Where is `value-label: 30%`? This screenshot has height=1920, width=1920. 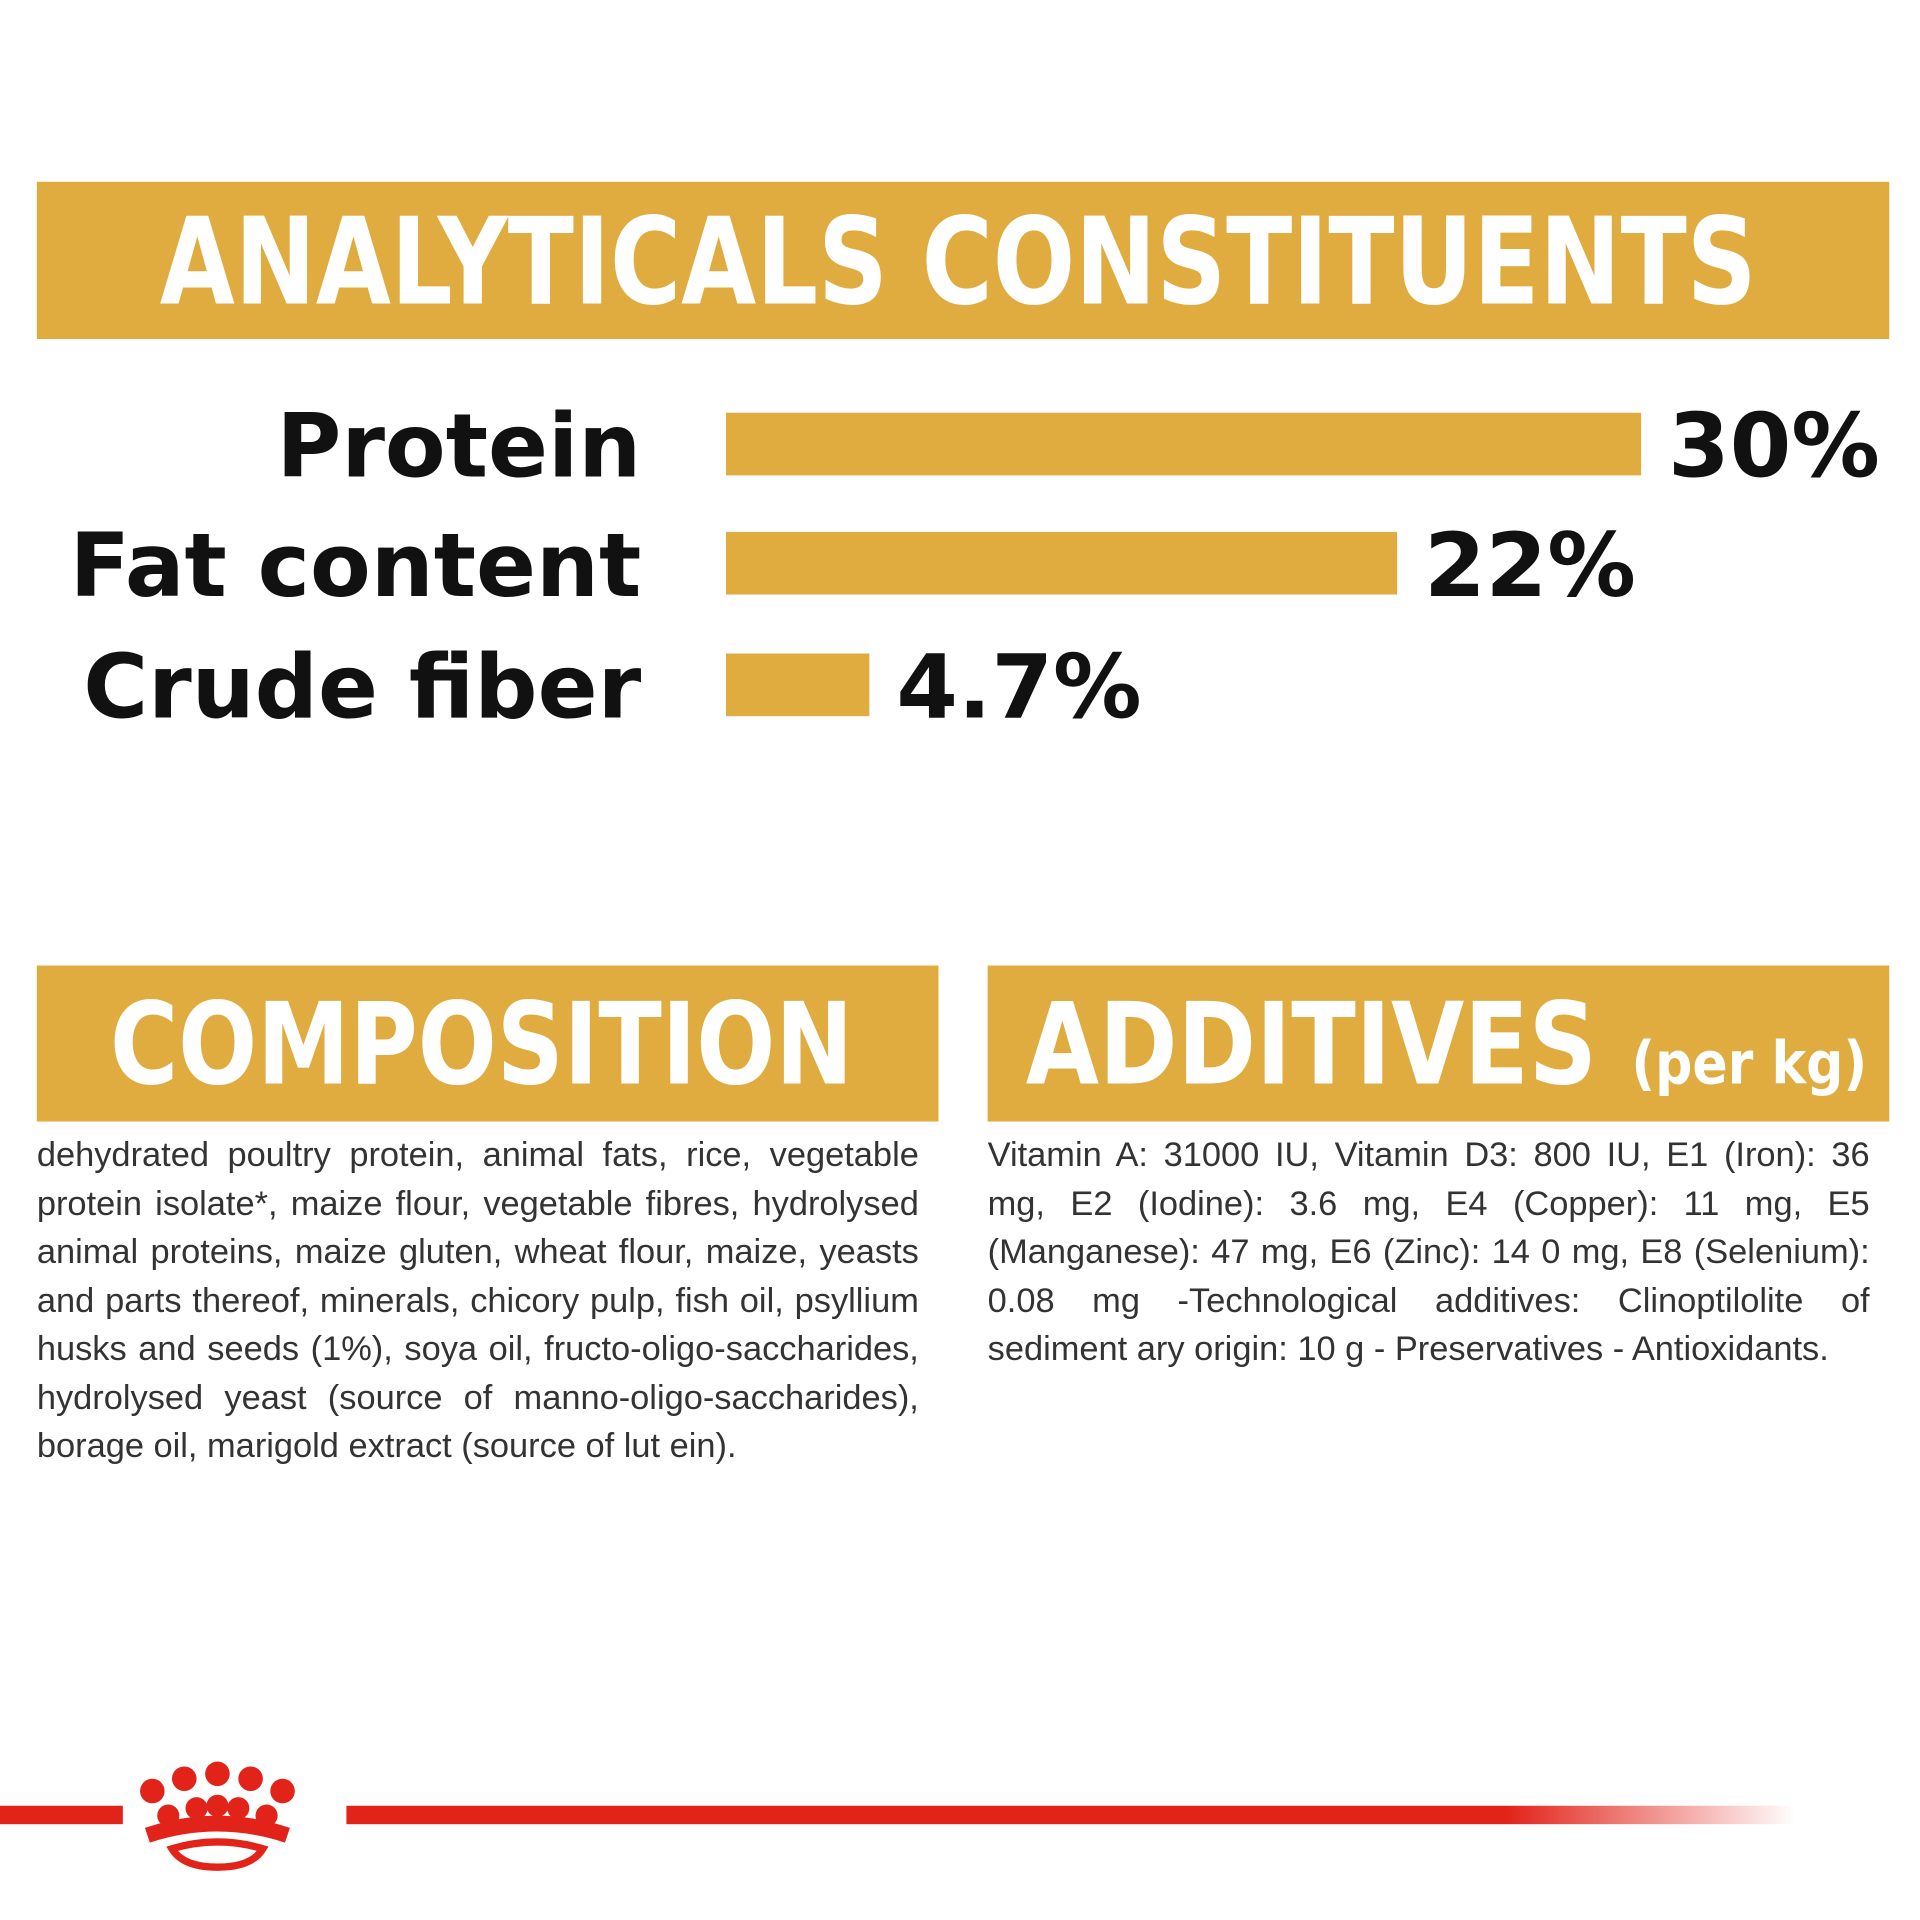
value-label: 30% is located at coordinates (1774, 446).